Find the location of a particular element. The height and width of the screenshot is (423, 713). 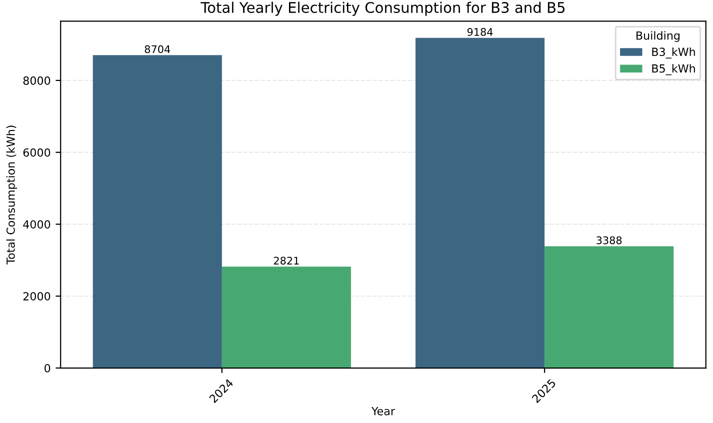

y-tick-label: 8000 is located at coordinates (36, 80).